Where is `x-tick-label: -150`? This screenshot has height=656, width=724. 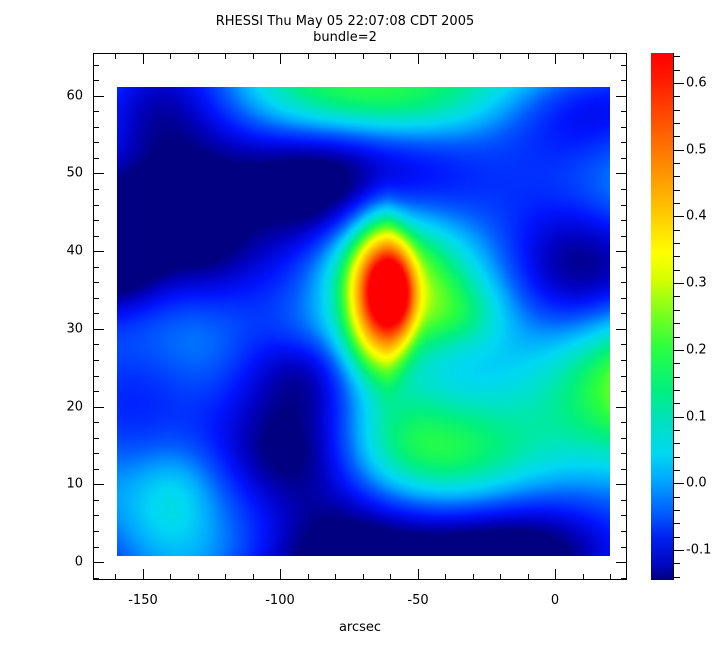 x-tick-label: -150 is located at coordinates (143, 600).